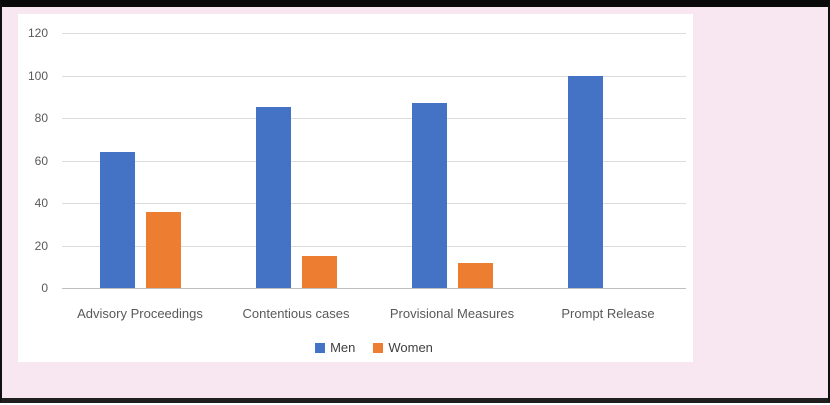  What do you see at coordinates (585, 181) in the screenshot?
I see `bar-men-prompt-release` at bounding box center [585, 181].